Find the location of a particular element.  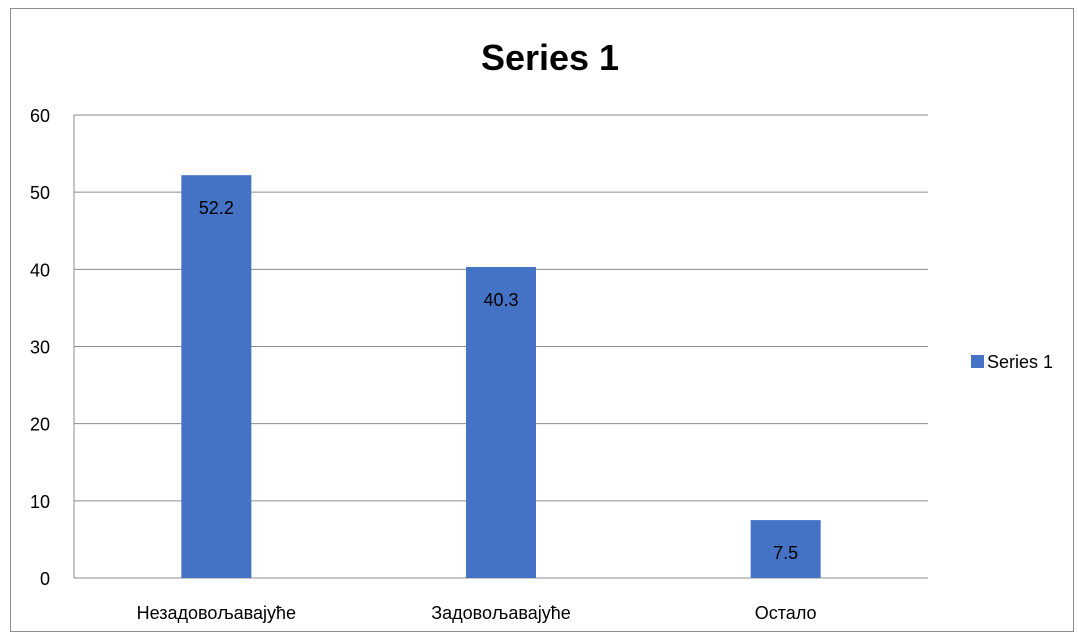

y-tick-label: 50 is located at coordinates (40, 193).